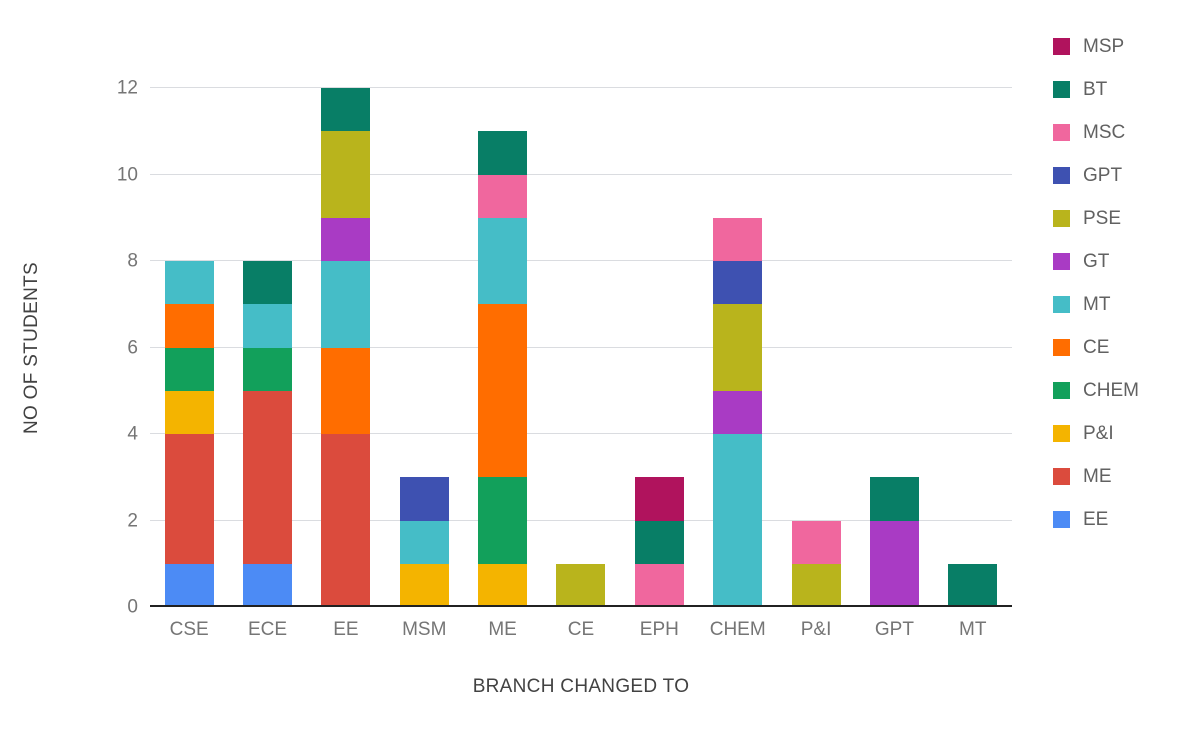  Describe the element at coordinates (424, 629) in the screenshot. I see `x-tick-label: MSM` at that location.